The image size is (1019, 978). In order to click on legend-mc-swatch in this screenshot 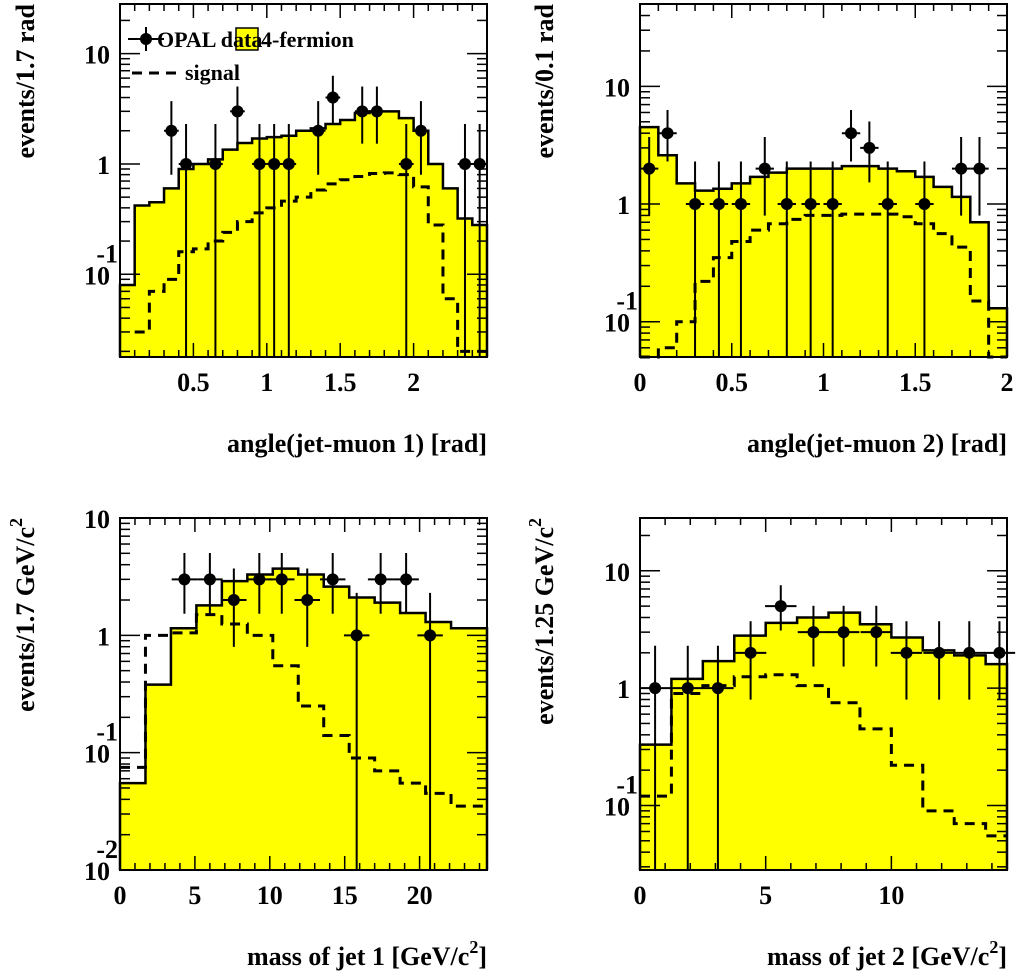, I will do `click(247, 39)`.